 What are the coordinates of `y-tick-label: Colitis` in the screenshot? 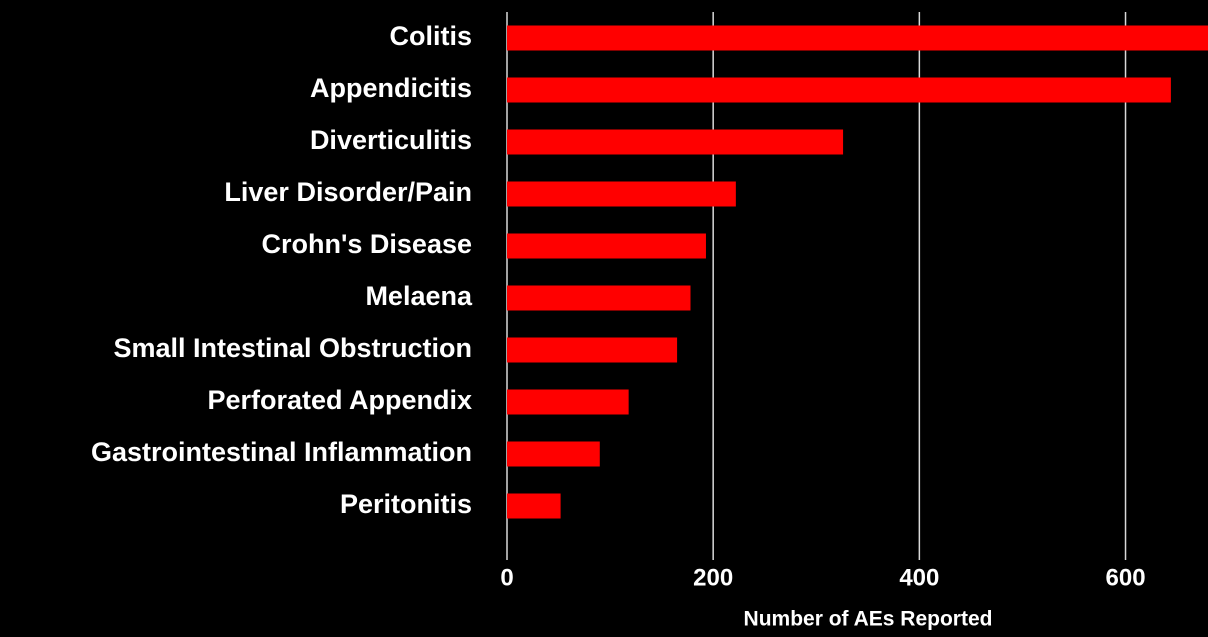 It's located at (430, 36).